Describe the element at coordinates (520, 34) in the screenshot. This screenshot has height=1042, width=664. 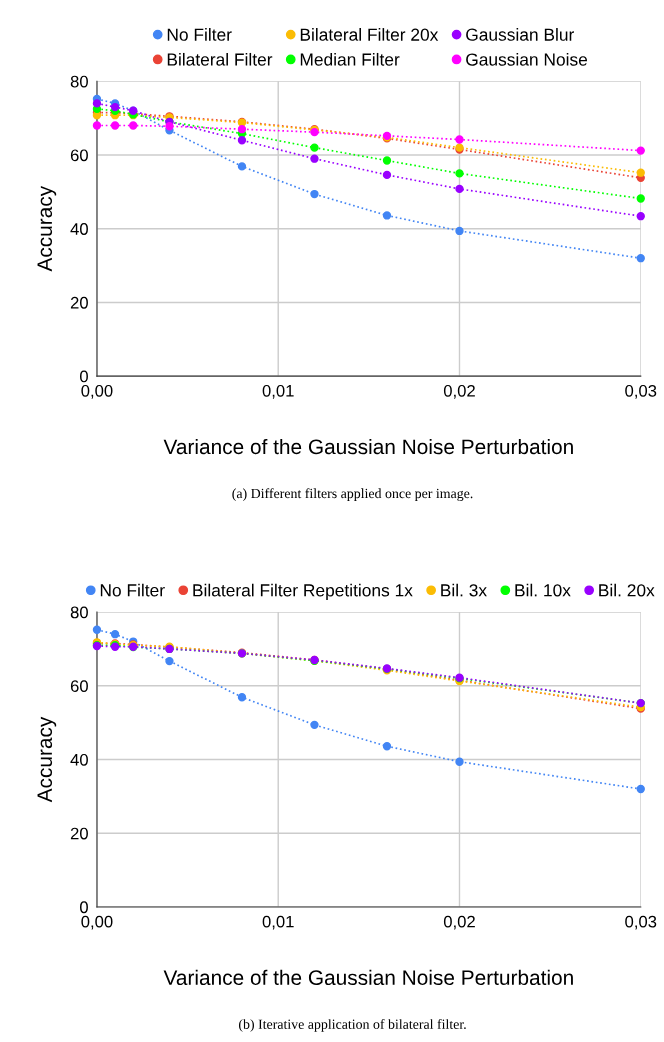
I see `legend-label: Gaussian Blur` at that location.